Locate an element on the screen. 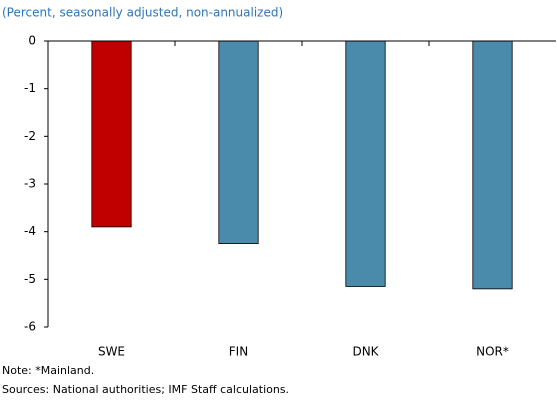  x-tick-label: NOR* is located at coordinates (492, 352).